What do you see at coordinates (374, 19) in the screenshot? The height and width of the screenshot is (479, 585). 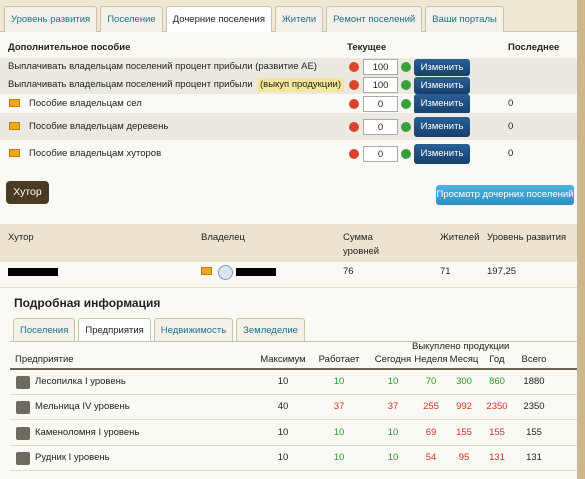 I see `tab: Ремонт поселений` at bounding box center [374, 19].